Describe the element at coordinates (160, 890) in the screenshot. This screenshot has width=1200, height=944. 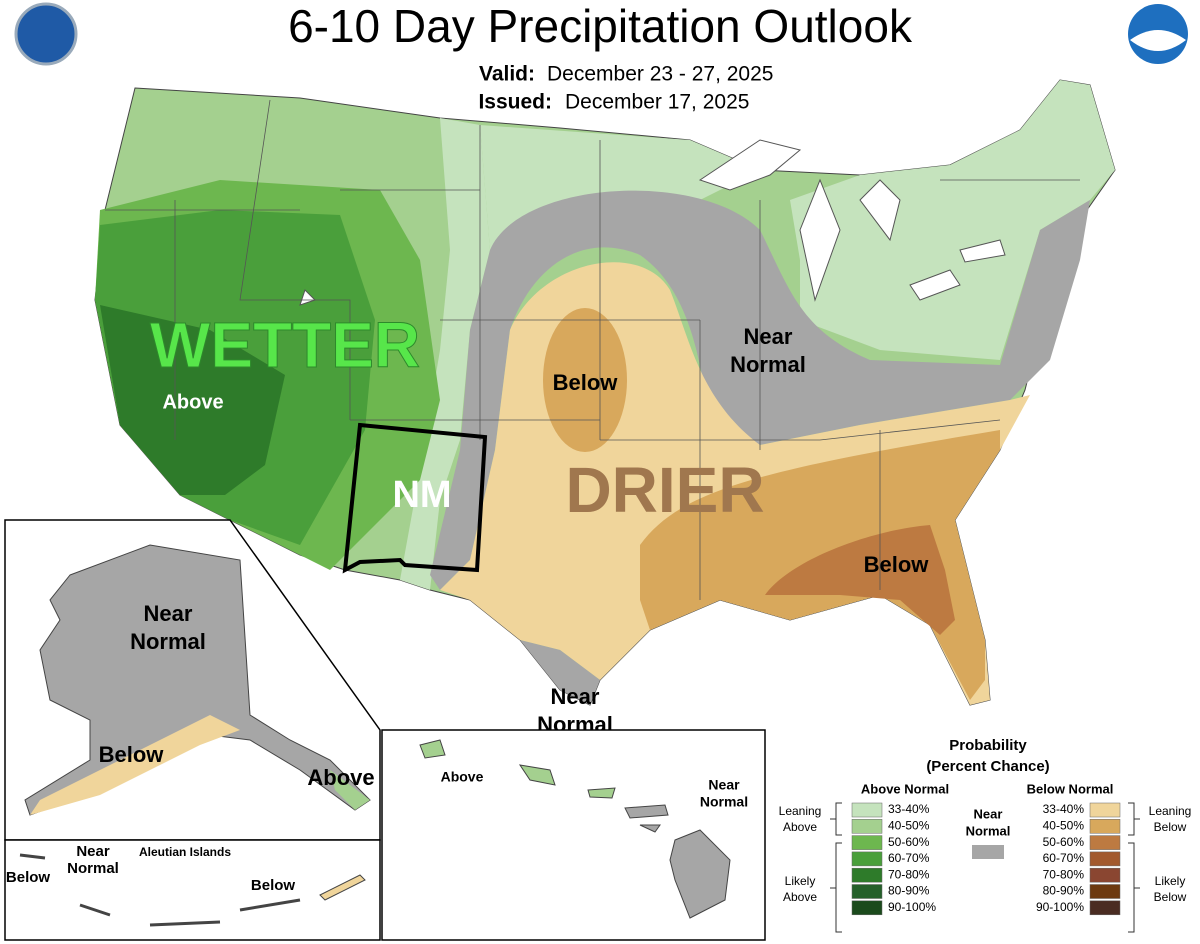
I see `aleutian-islands` at that location.